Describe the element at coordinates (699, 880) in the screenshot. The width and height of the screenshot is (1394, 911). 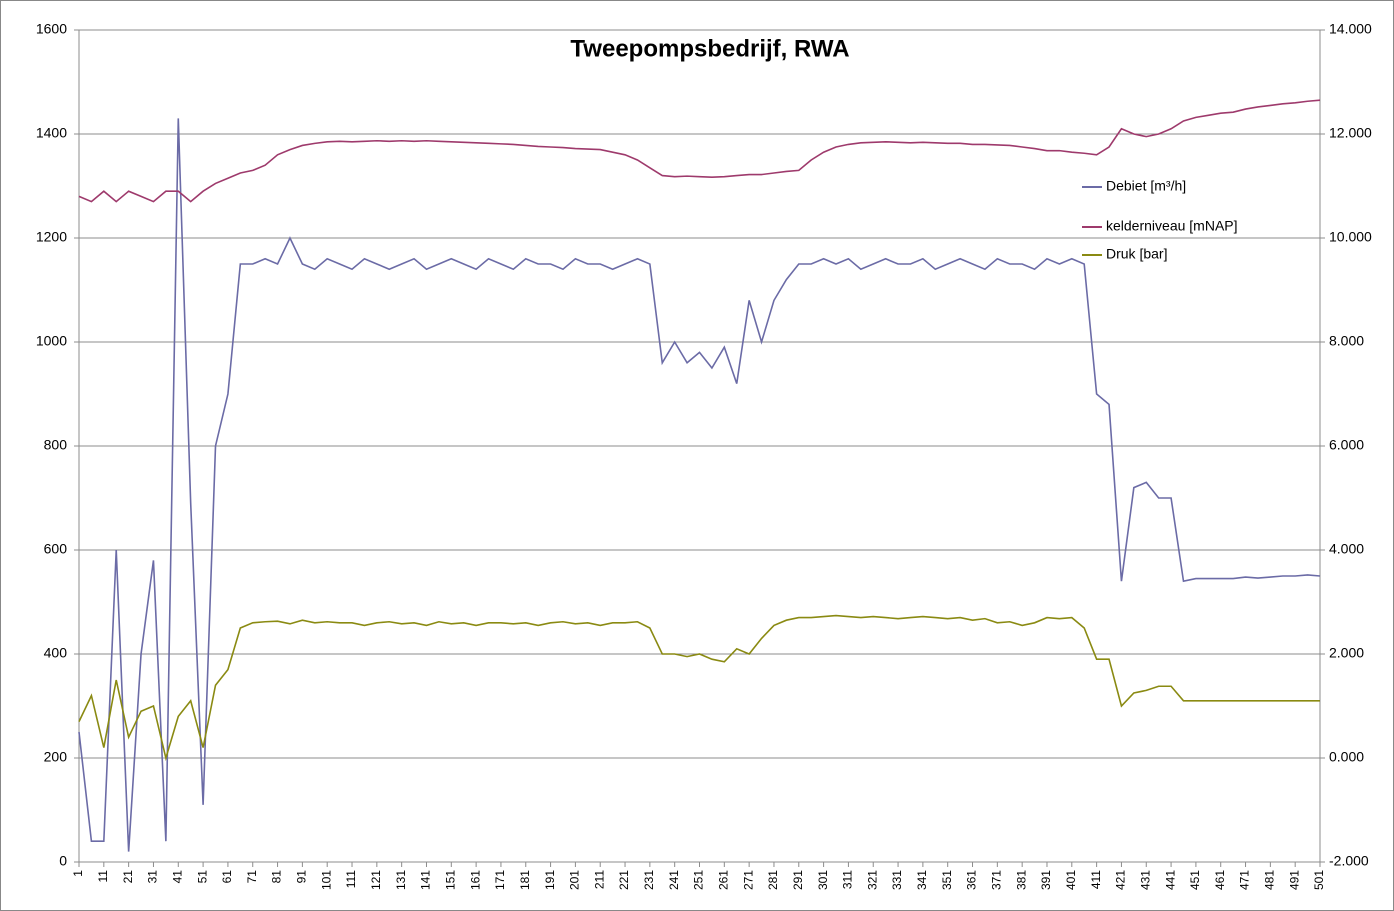
I see `x-tick-label: 251` at that location.